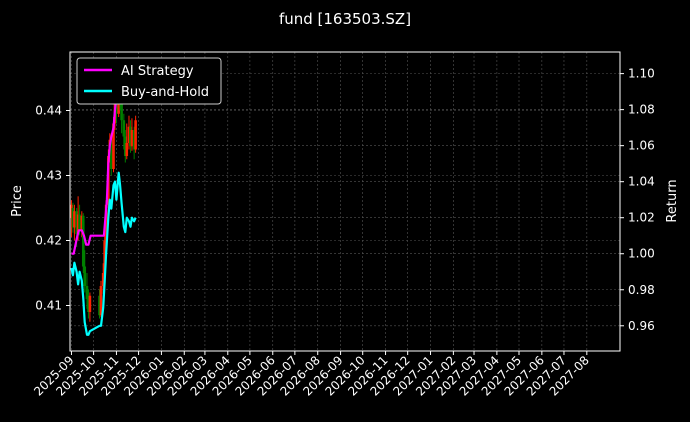 The image size is (690, 422). Describe the element at coordinates (345, 19) in the screenshot. I see `chart-title: fund [163503.SZ]` at that location.